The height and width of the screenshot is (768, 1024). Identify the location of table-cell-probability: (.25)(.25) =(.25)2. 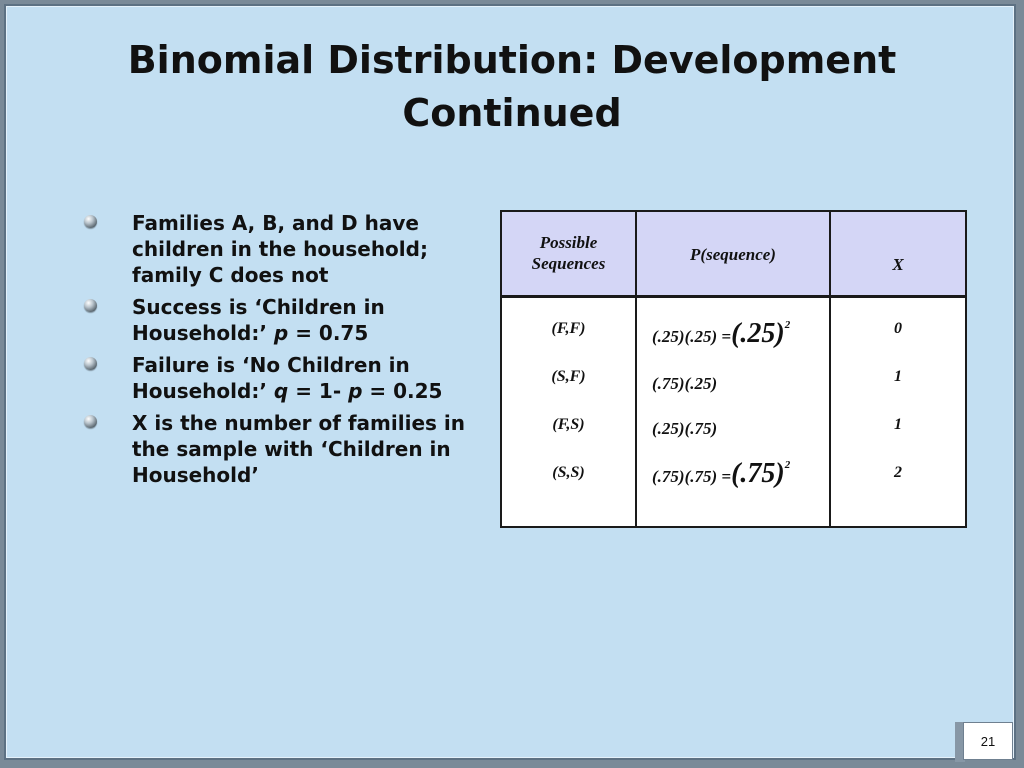
(721, 334).